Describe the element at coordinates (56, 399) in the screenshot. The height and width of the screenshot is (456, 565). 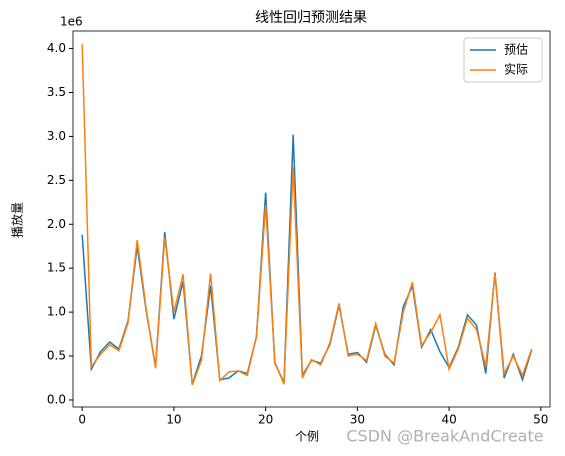
I see `y-tick-label: 0.0` at that location.